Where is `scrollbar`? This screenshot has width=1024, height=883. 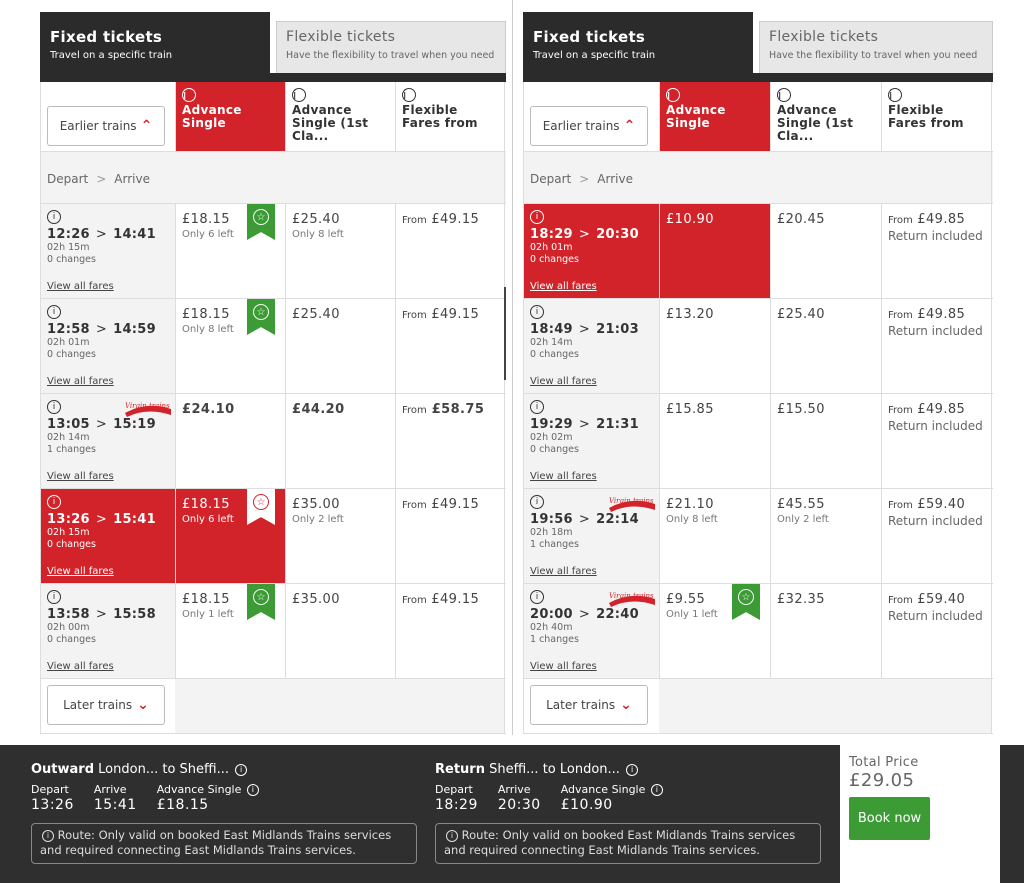 scrollbar is located at coordinates (505, 333).